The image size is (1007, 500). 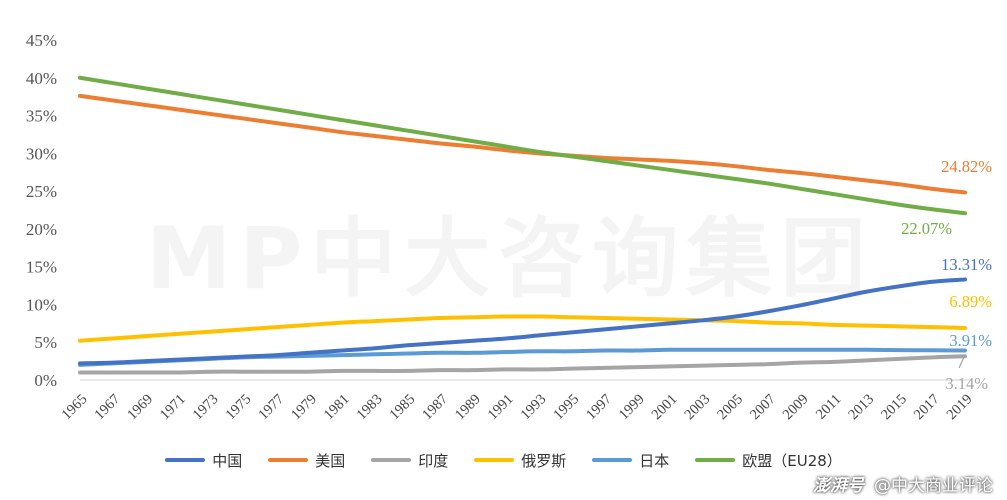 I want to click on end-value-label: 3.14%, so click(x=966, y=383).